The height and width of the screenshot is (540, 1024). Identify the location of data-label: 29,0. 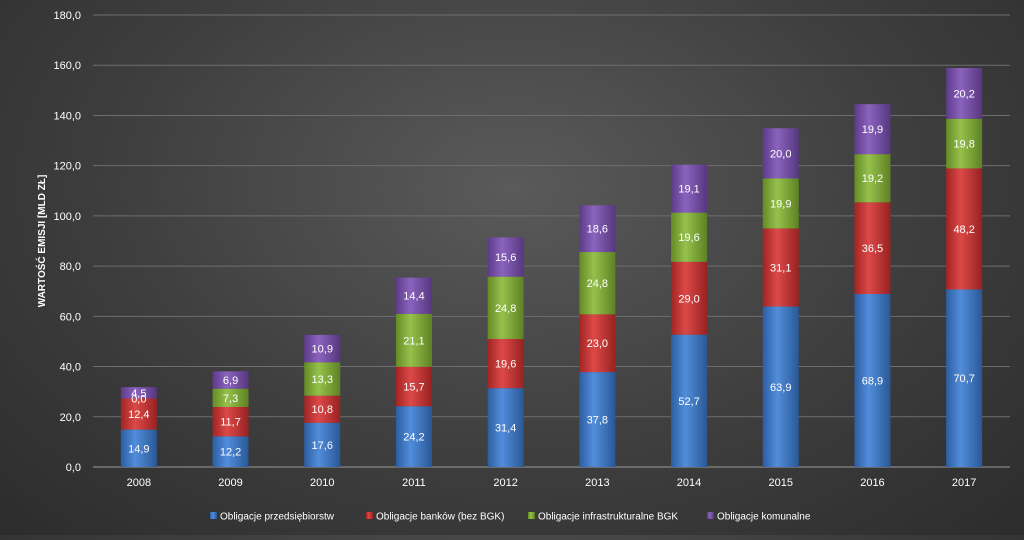
(688, 299).